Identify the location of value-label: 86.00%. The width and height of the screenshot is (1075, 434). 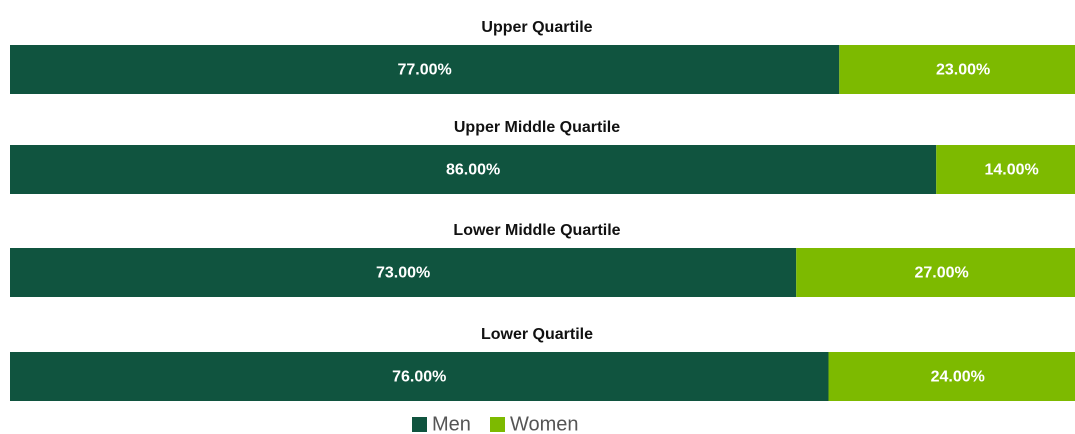
(473, 170).